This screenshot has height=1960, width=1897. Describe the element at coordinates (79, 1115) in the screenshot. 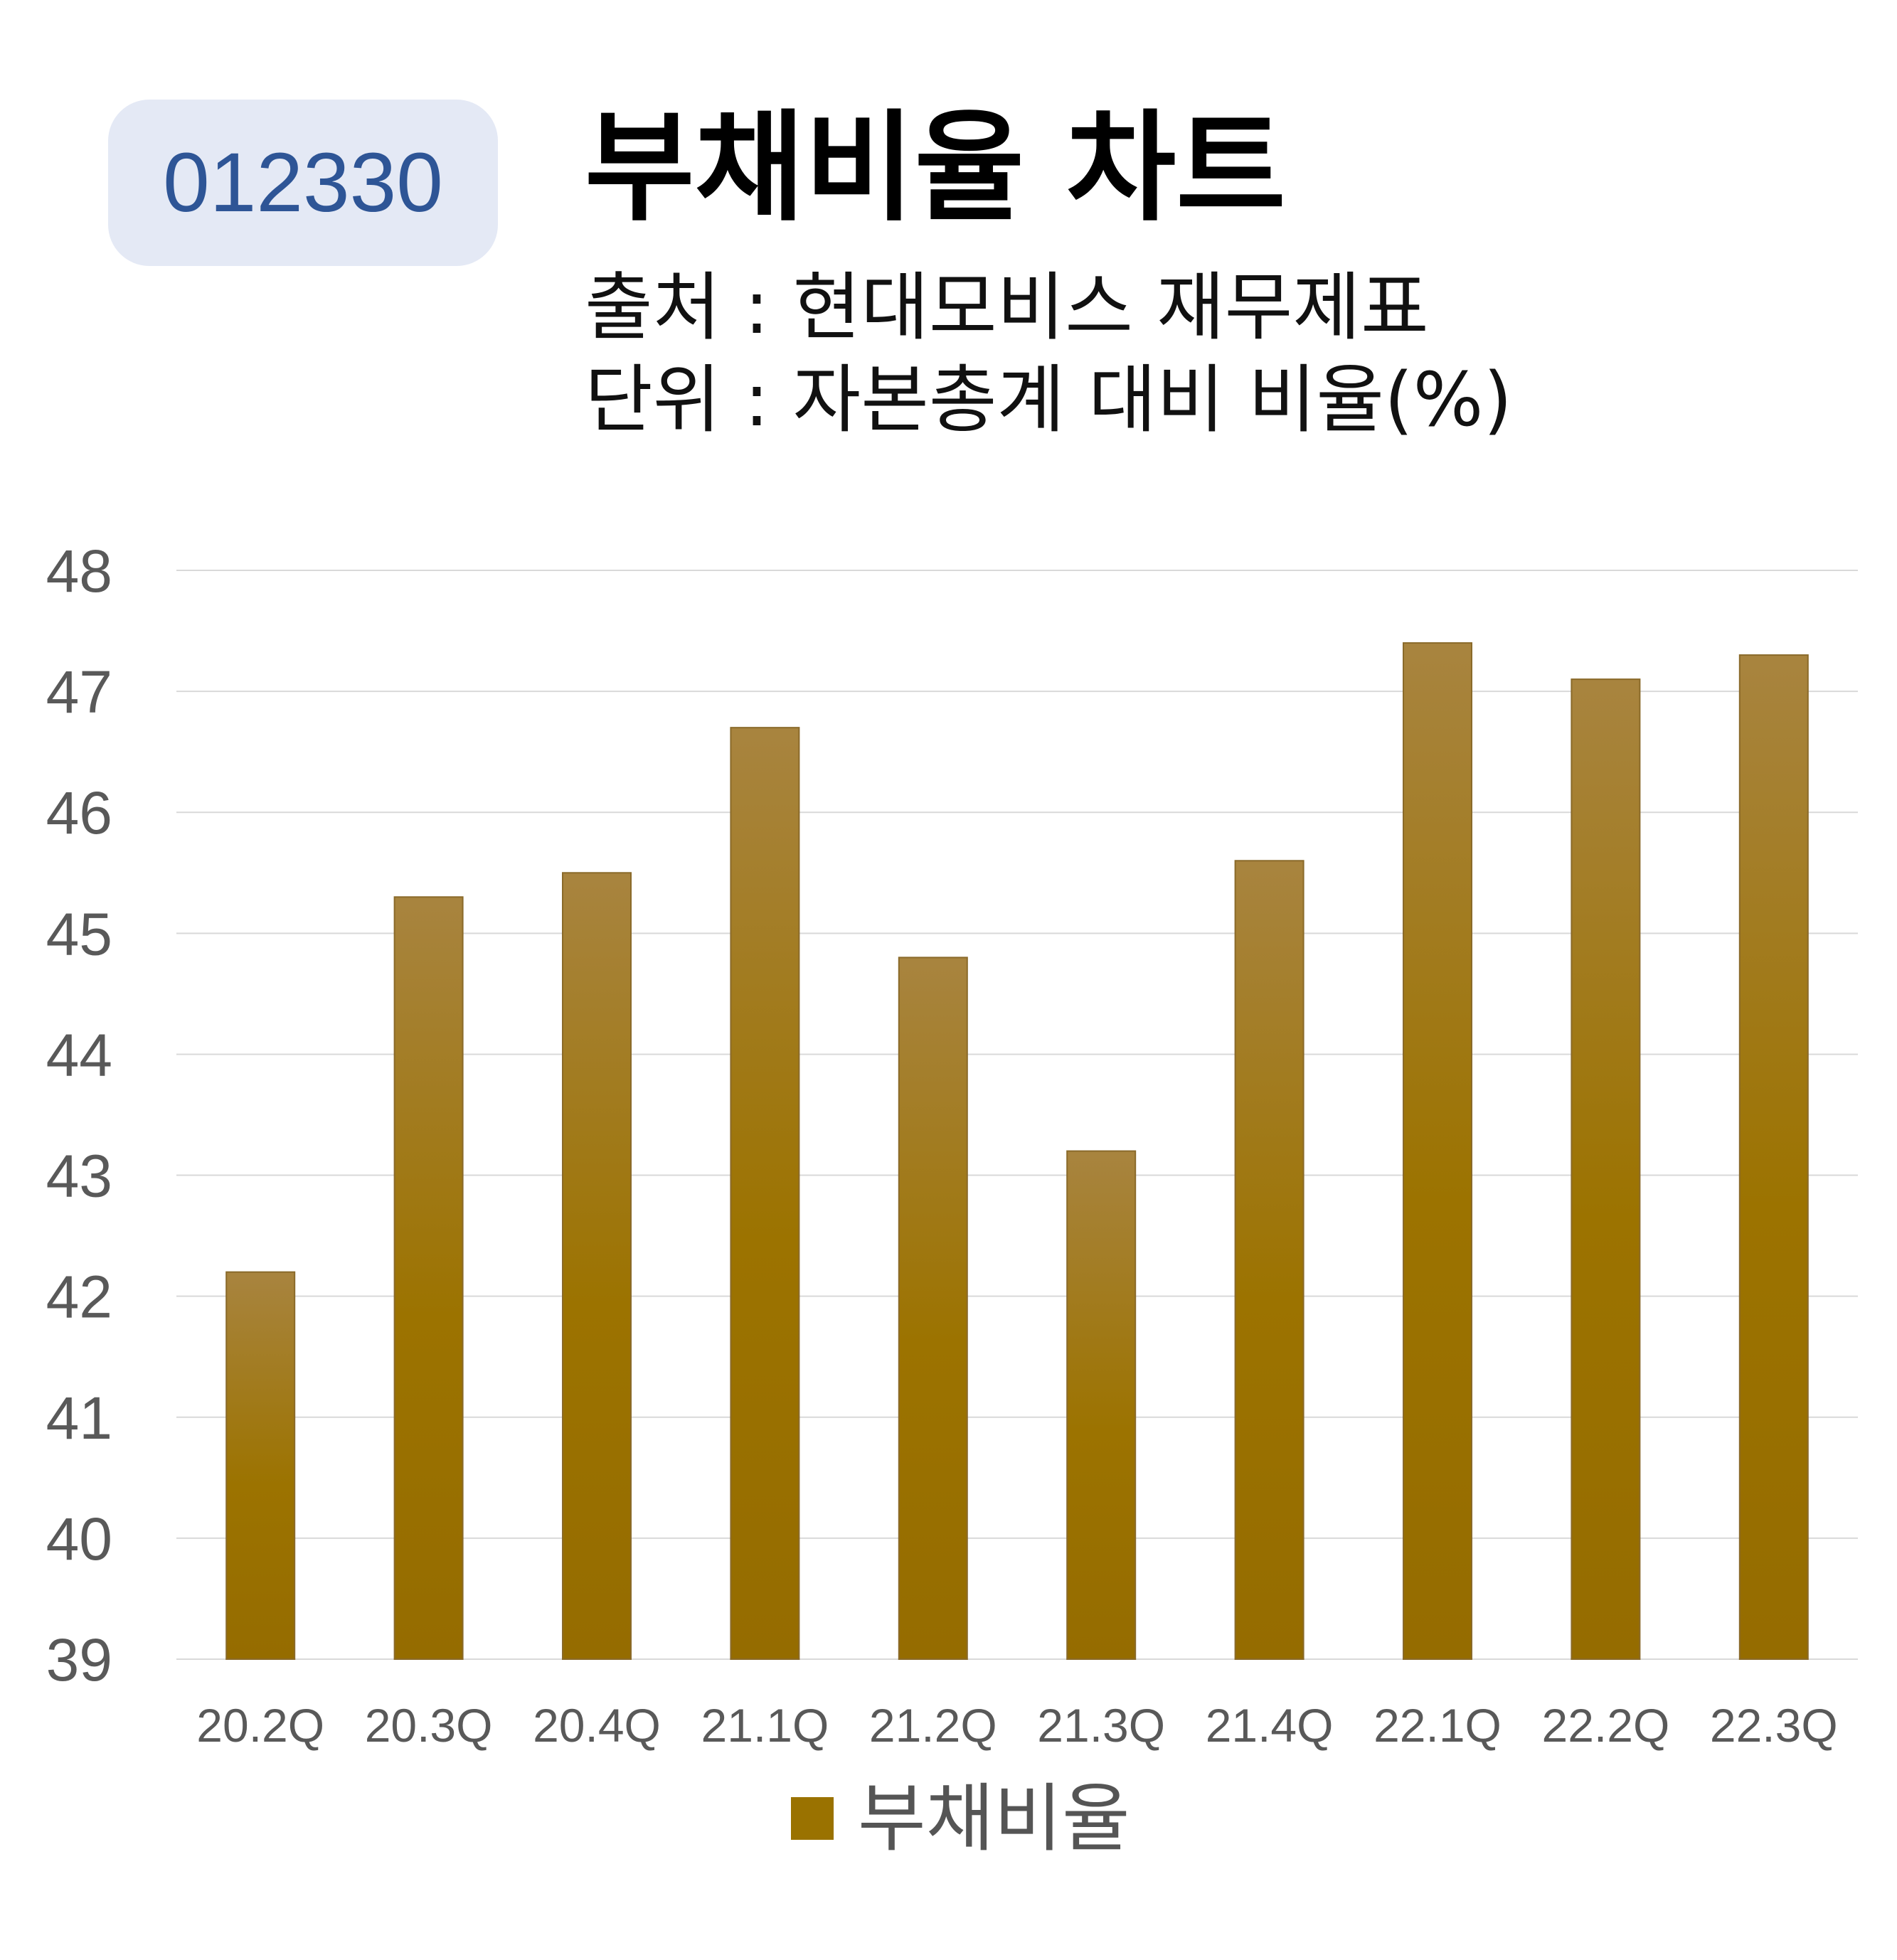

I see `y-axis-ticks: 39 40 41 42 43 44 45 46 47 48` at that location.